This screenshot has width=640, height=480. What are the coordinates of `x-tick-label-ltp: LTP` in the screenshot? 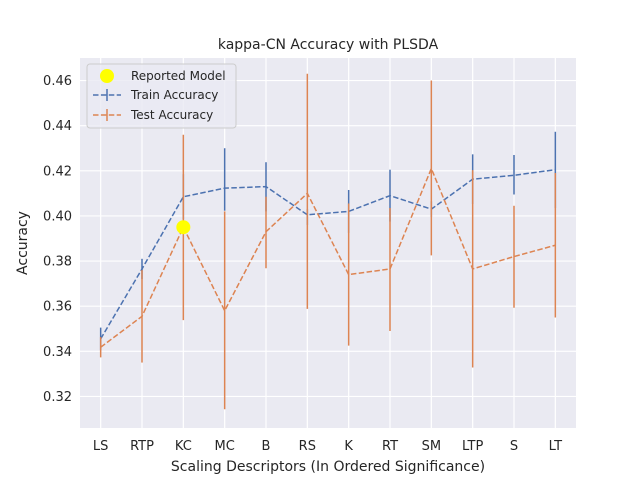 It's located at (472, 446).